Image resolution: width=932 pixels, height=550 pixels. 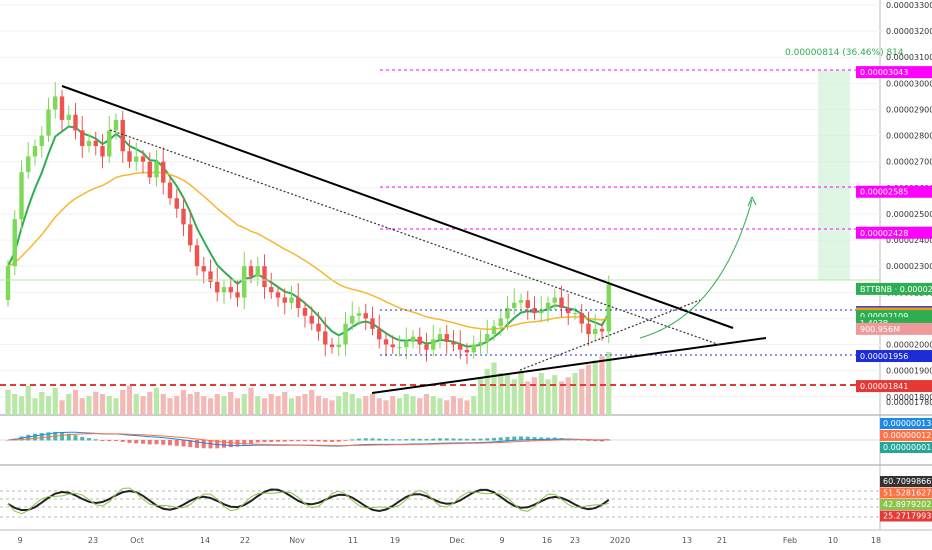 What do you see at coordinates (610, 335) in the screenshot?
I see `dotted-ascending-line` at bounding box center [610, 335].